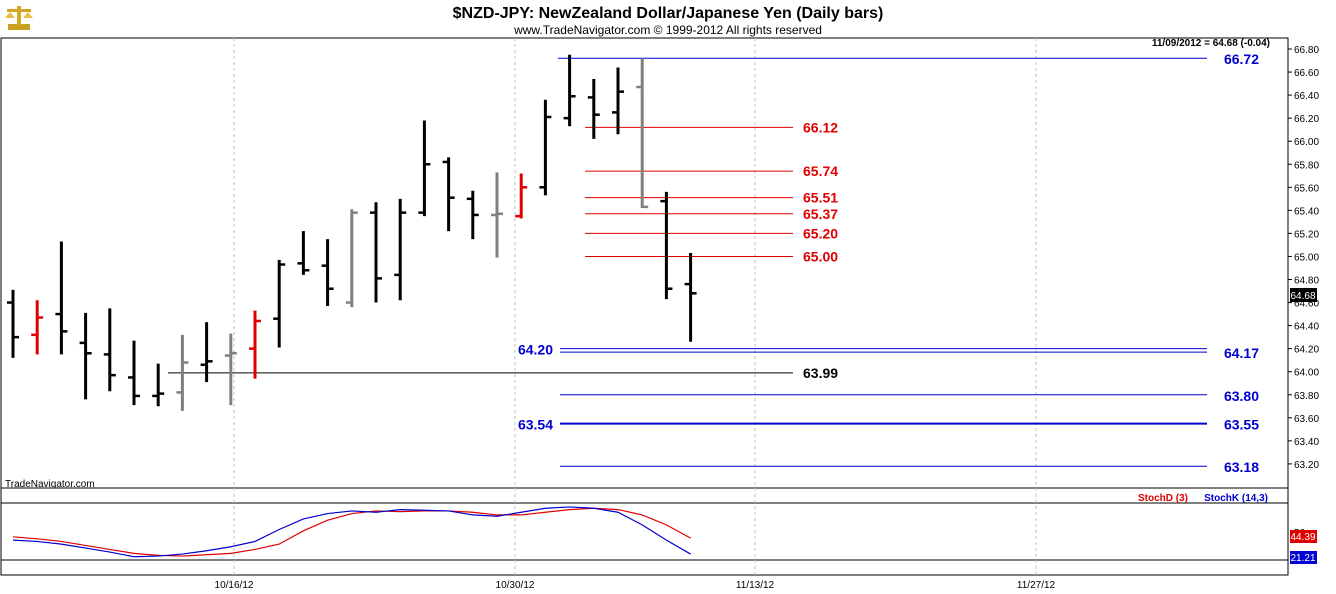 This screenshot has width=1336, height=594. Describe the element at coordinates (1306, 119) in the screenshot. I see `price-tick-label: 66.20` at that location.